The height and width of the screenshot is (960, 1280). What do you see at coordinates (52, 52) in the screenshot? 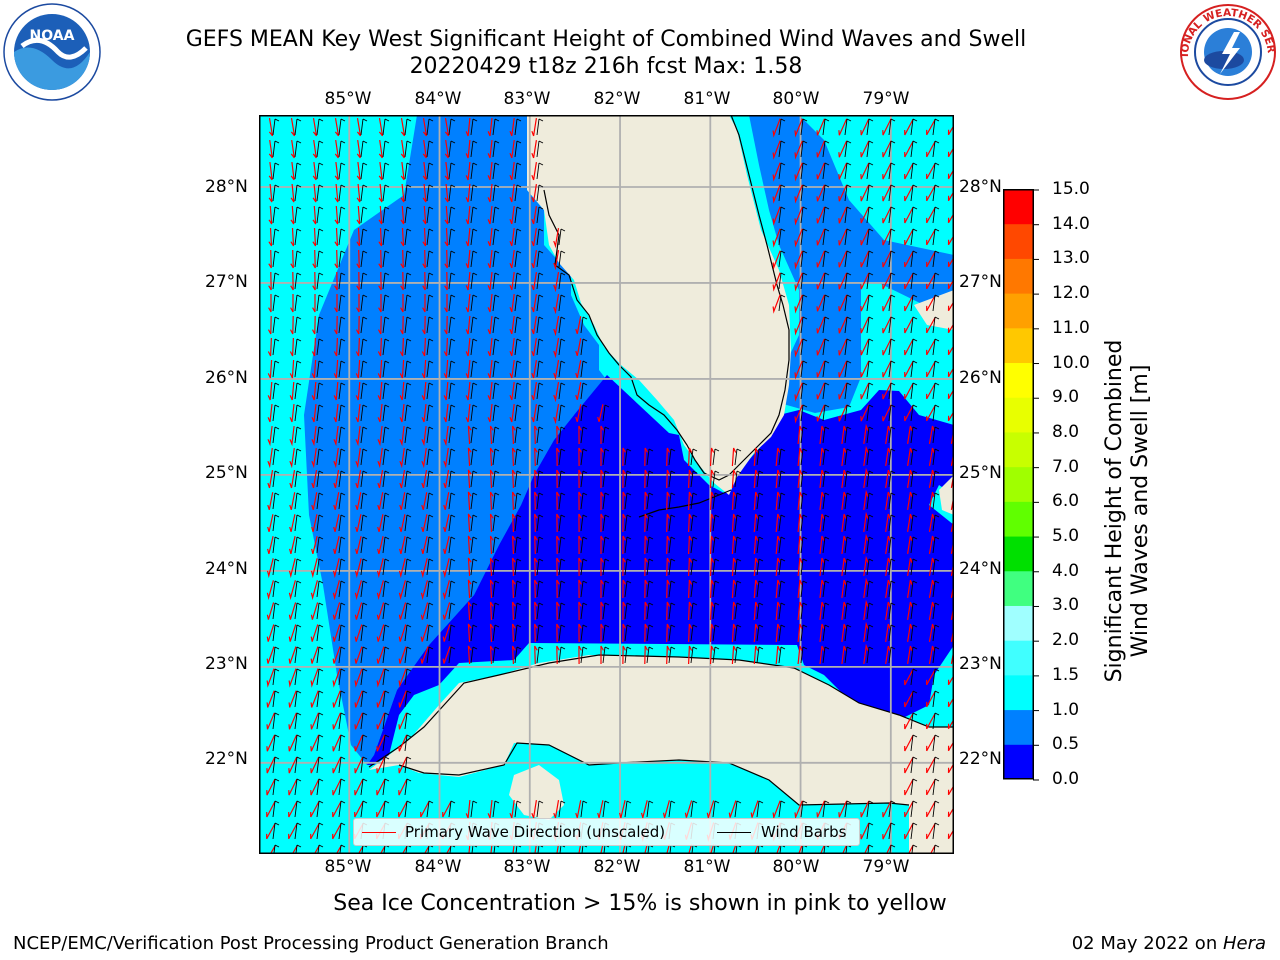
I see `noaa-logo: NOAA` at bounding box center [52, 52].